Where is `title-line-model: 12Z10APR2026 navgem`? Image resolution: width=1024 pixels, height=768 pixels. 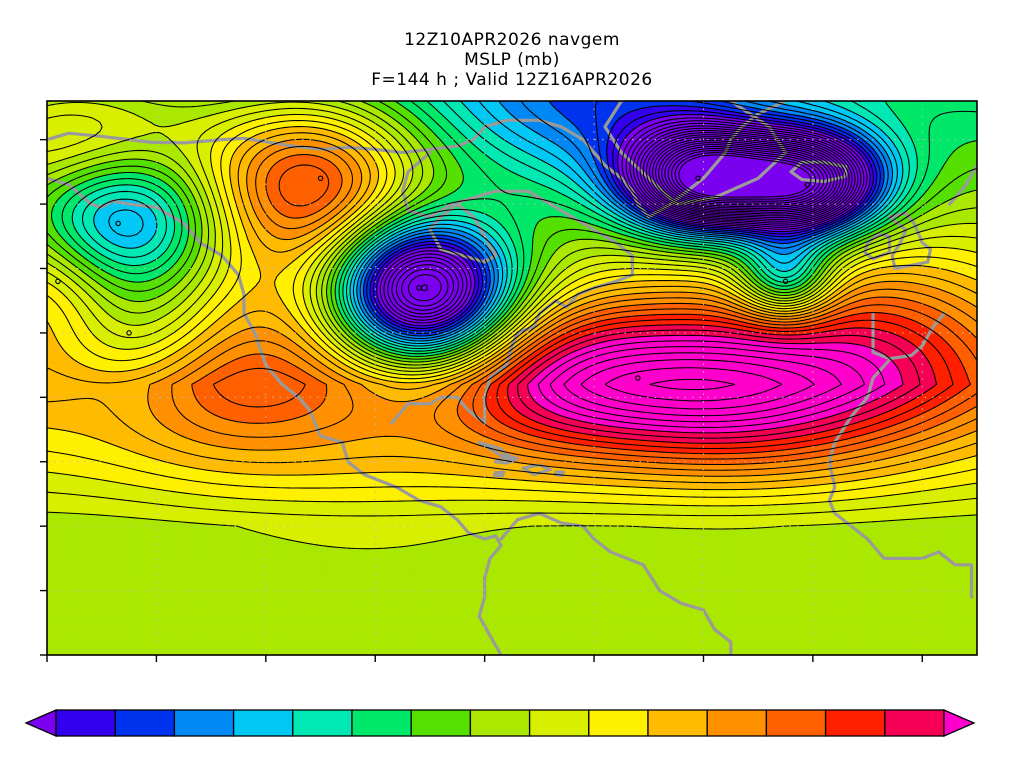 title-line-model: 12Z10APR2026 navgem is located at coordinates (512, 40).